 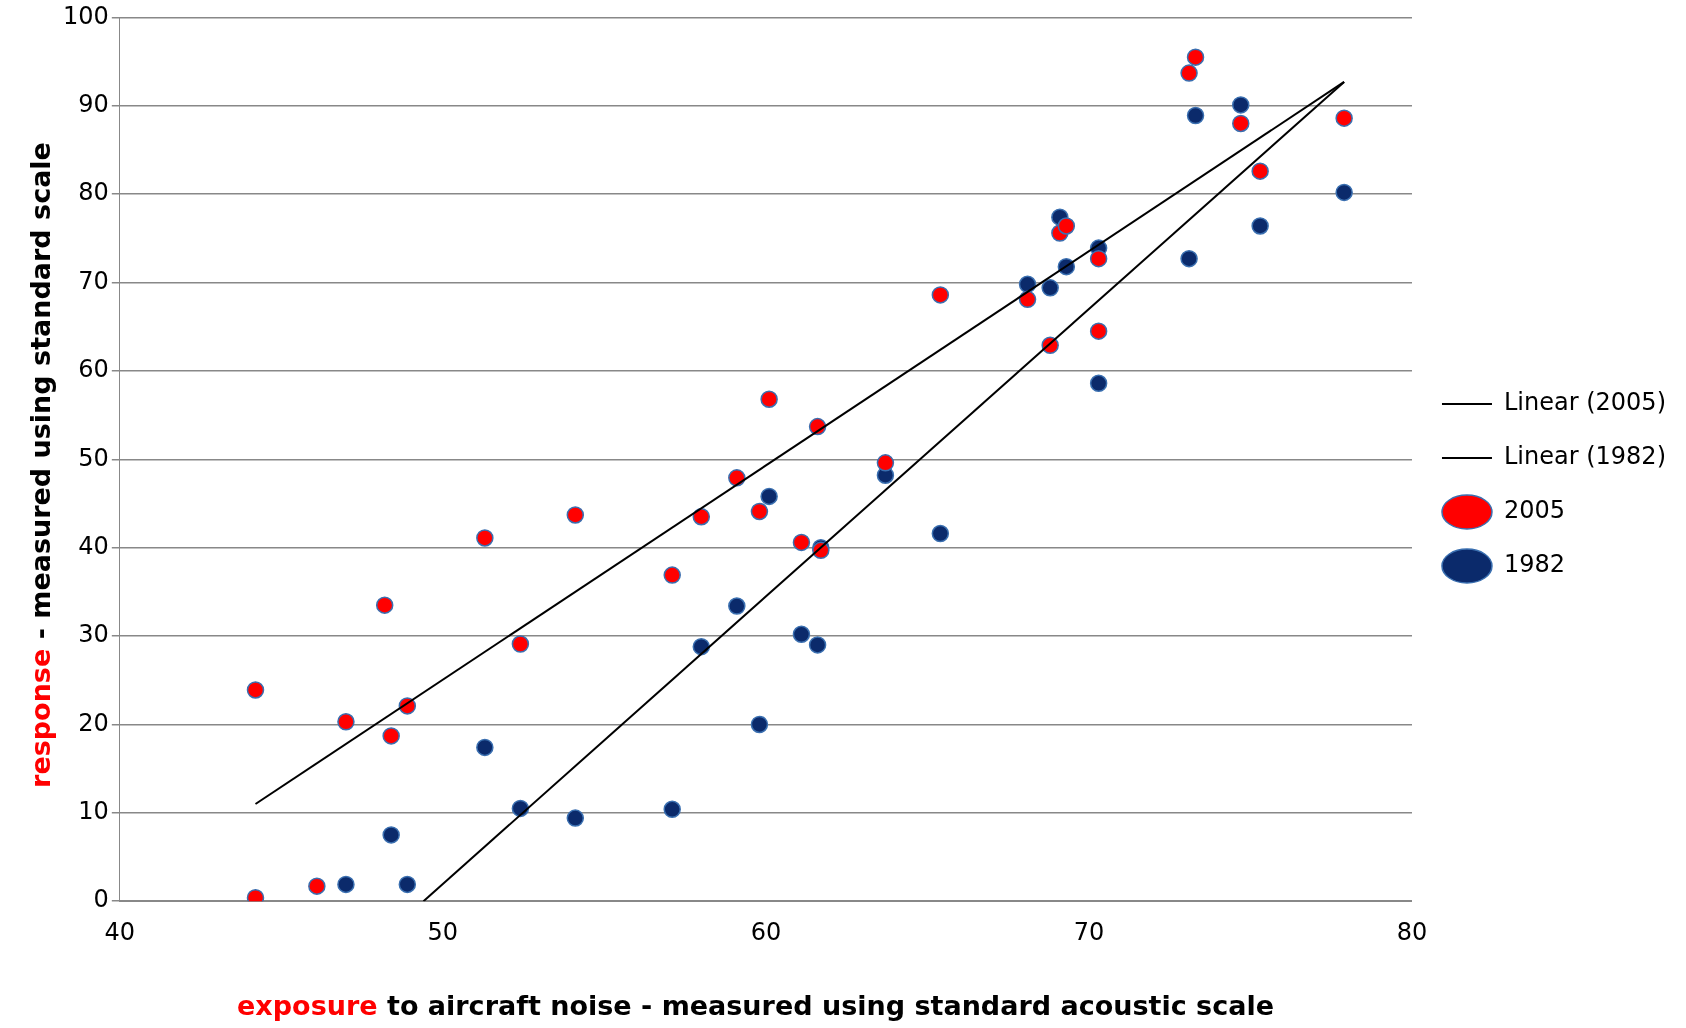 What do you see at coordinates (40, 465) in the screenshot?
I see `y-axis-title: response - measured using standard scale` at bounding box center [40, 465].